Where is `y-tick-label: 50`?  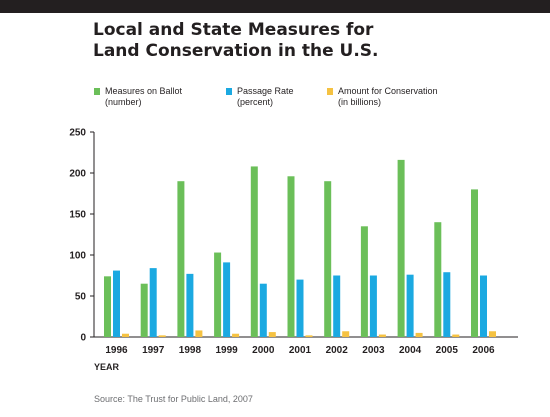
y-tick-label: 50 is located at coordinates (81, 297).